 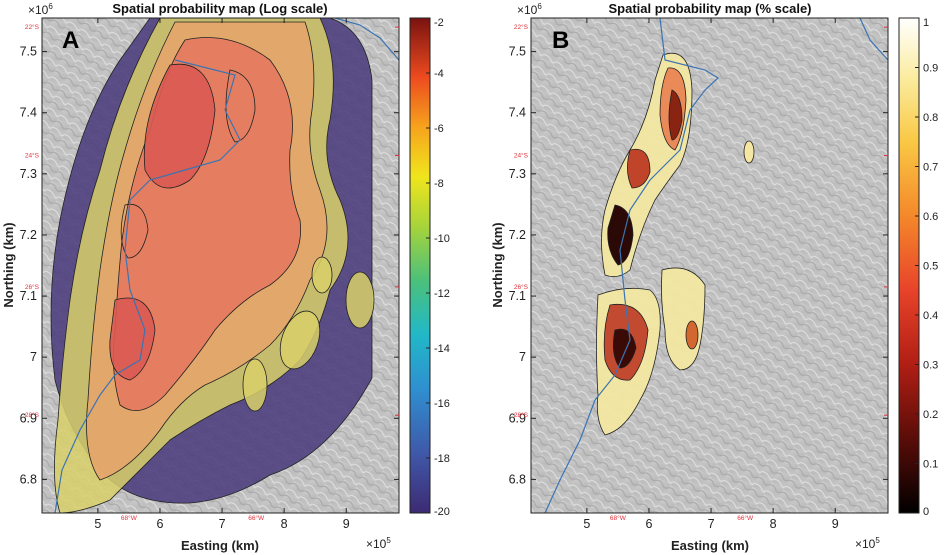 What do you see at coordinates (930, 168) in the screenshot?
I see `colorbar-tick-label: 0.7` at bounding box center [930, 168].